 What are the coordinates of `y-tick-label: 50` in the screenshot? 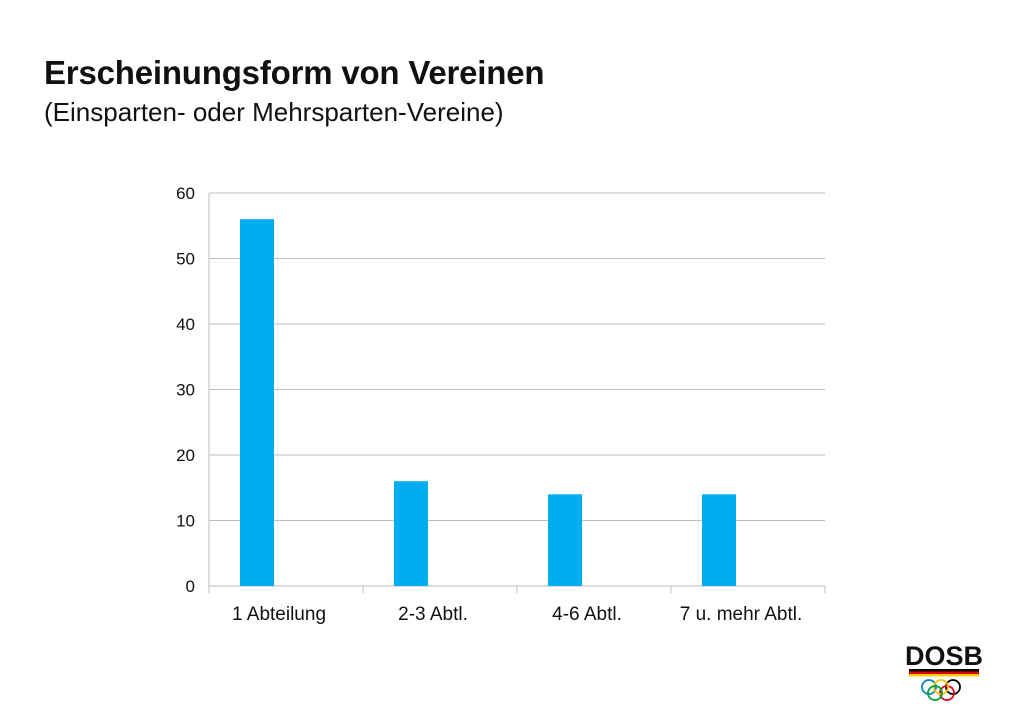 It's located at (185, 259).